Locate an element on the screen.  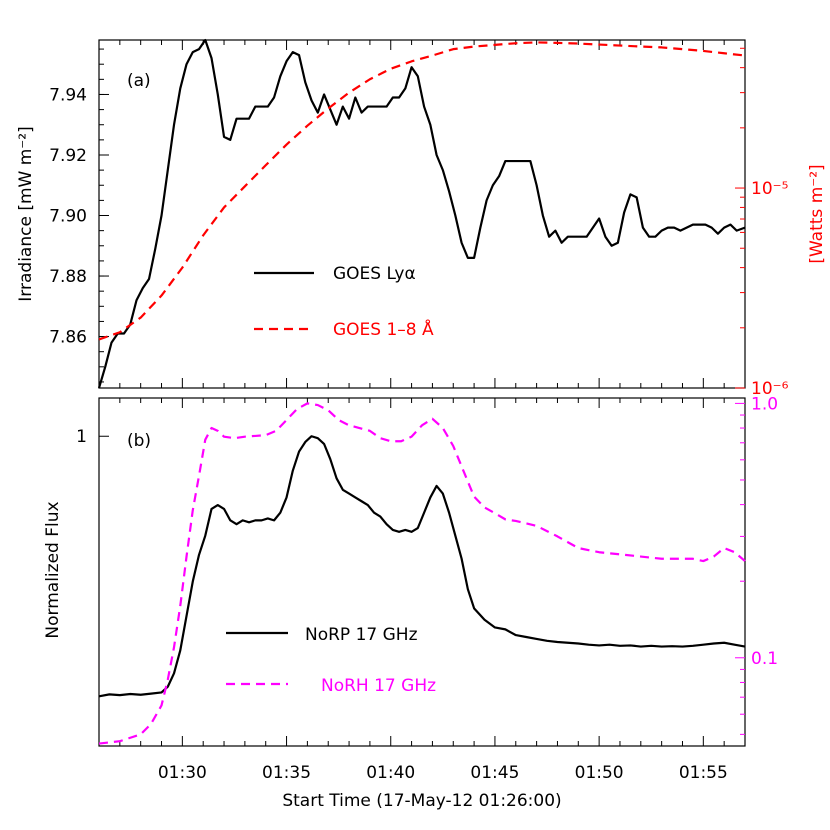
legend-label-goes-xray: GOES 1–8 Å is located at coordinates (383, 329).